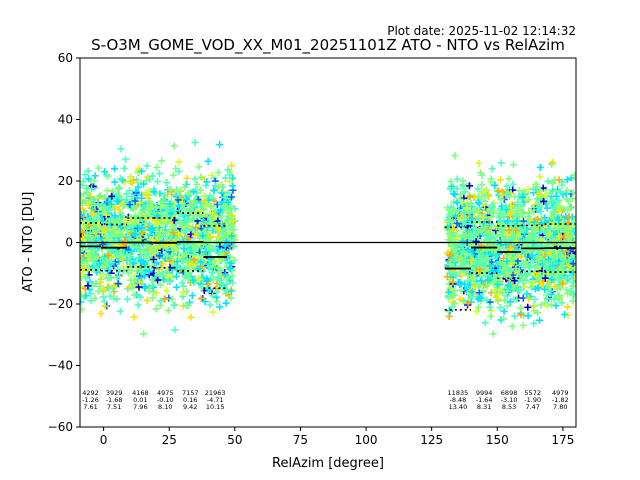 The width and height of the screenshot is (640, 480). What do you see at coordinates (165, 400) in the screenshot?
I see `bin-mean-label: -0.10` at bounding box center [165, 400].